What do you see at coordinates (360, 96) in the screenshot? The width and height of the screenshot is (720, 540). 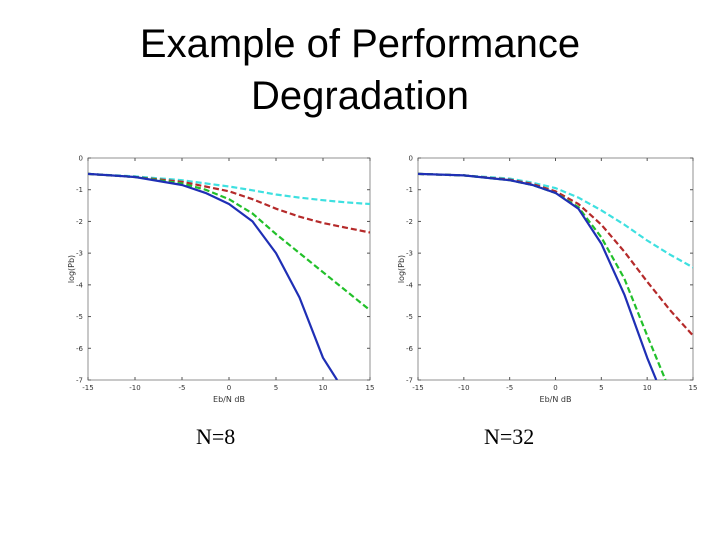 I see `title-line-2: Degradation` at bounding box center [360, 96].